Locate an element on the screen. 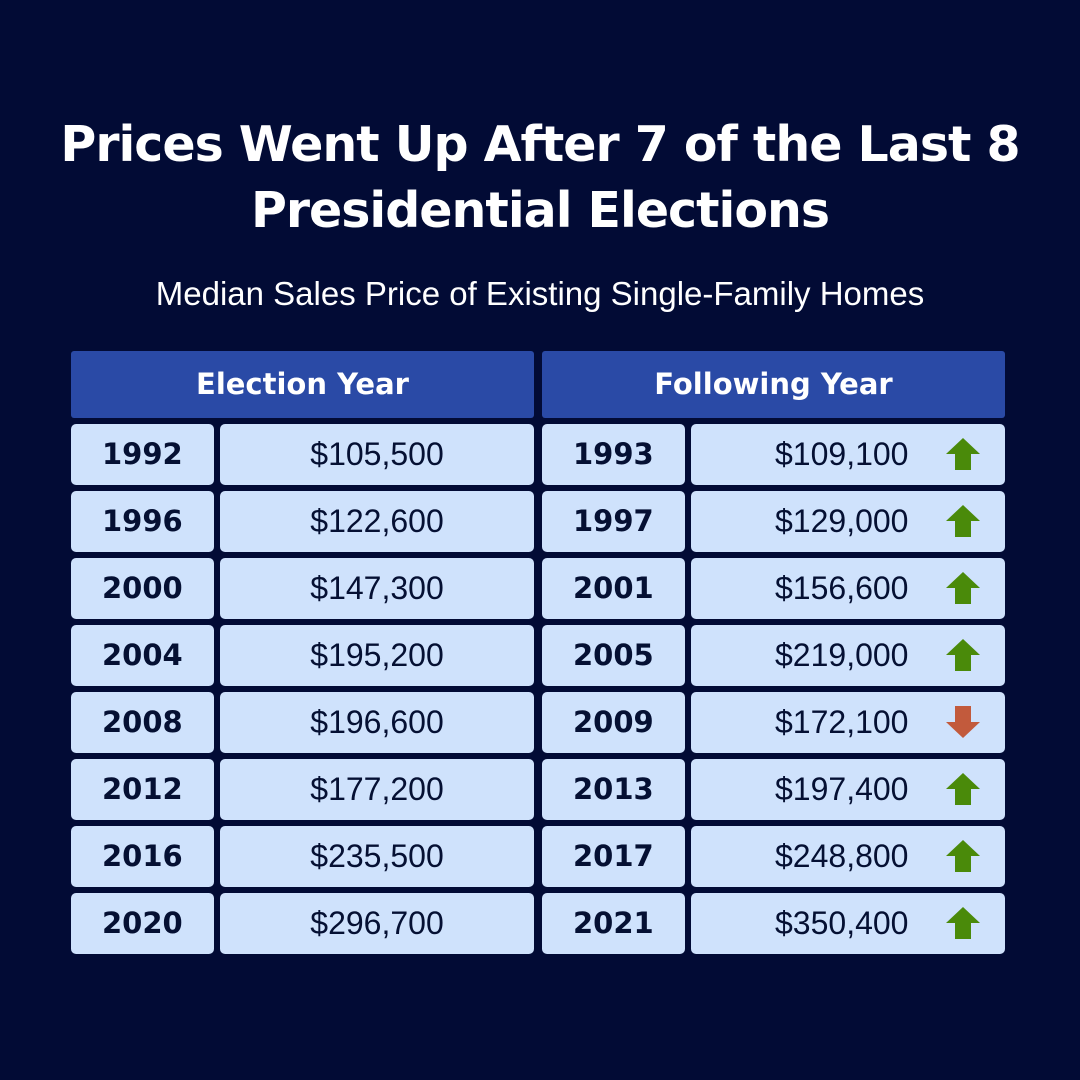 The width and height of the screenshot is (1080, 1080). following-year-cell: 2017 is located at coordinates (613, 856).